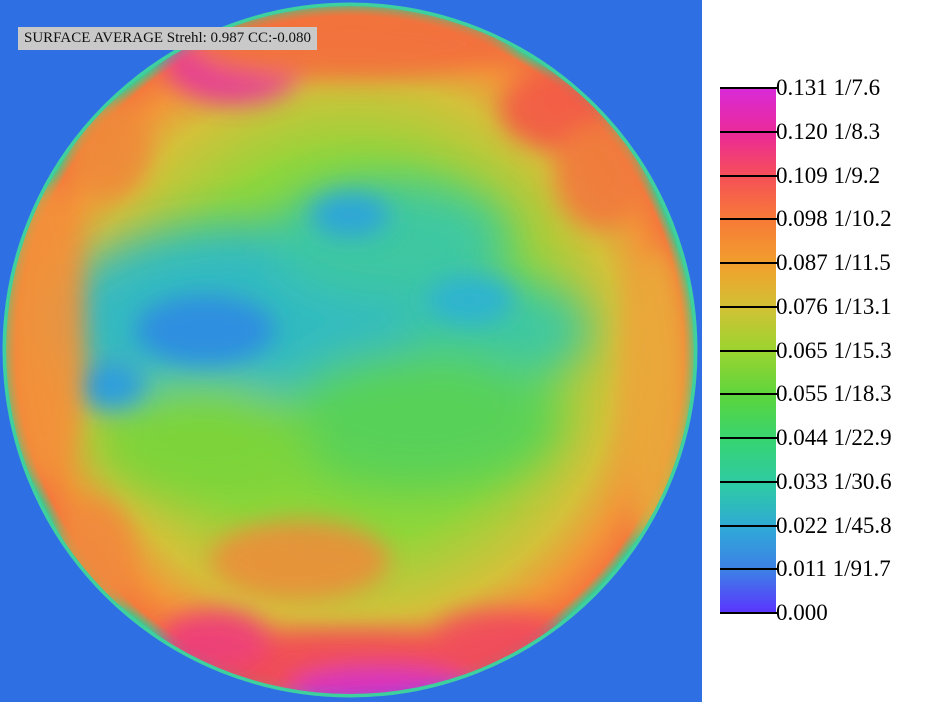 The height and width of the screenshot is (702, 940). What do you see at coordinates (167, 38) in the screenshot?
I see `surface-average-label: SURFACE AVERAGE Strehl: 0.987 CC:-0.080` at bounding box center [167, 38].